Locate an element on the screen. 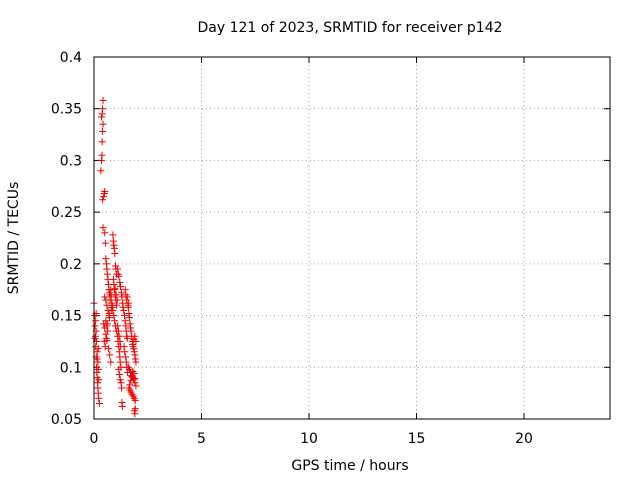  y-tick-label: 0.3 is located at coordinates (71, 161).